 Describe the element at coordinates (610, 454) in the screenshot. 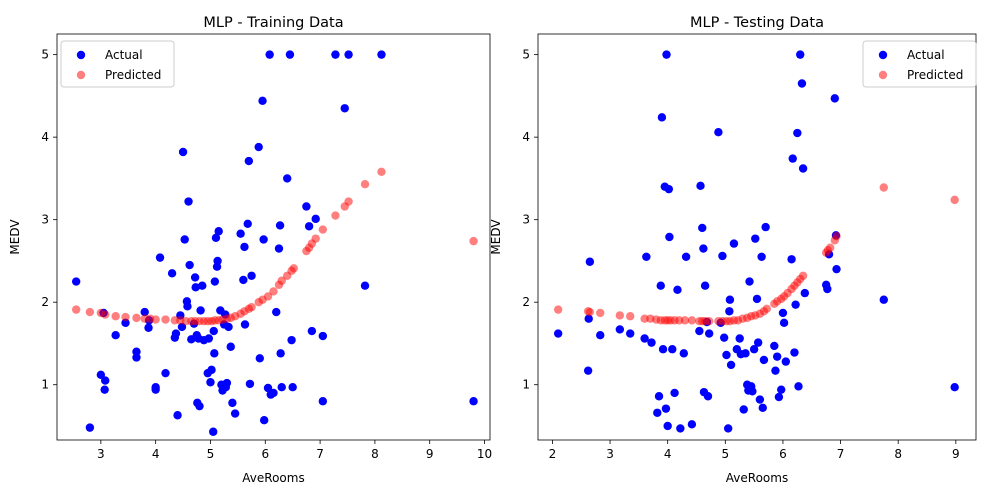

I see `x-tick-label: 3` at that location.